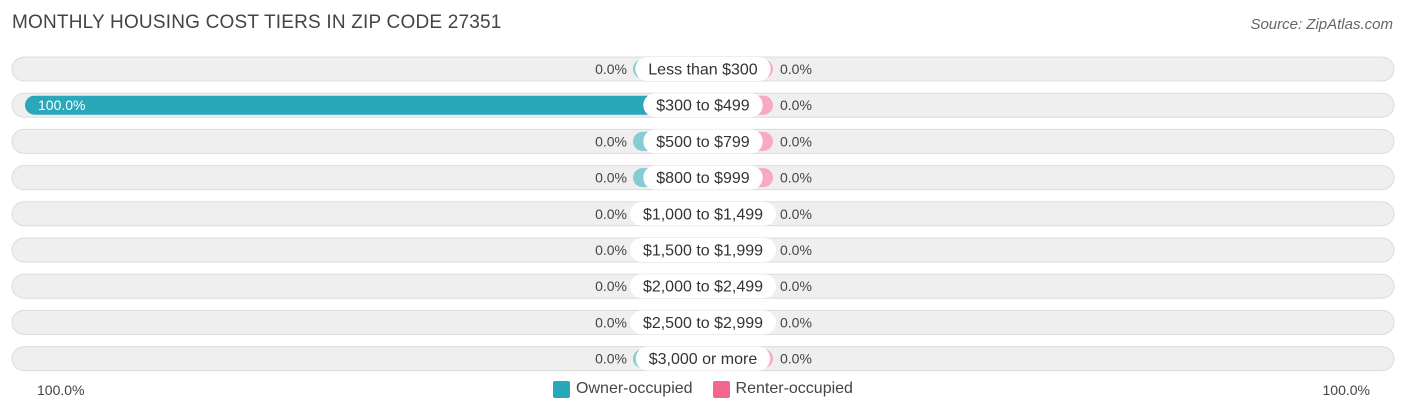 This screenshot has height=415, width=1406. I want to click on chart-source: Source: ZipAtlas.com, so click(1321, 24).